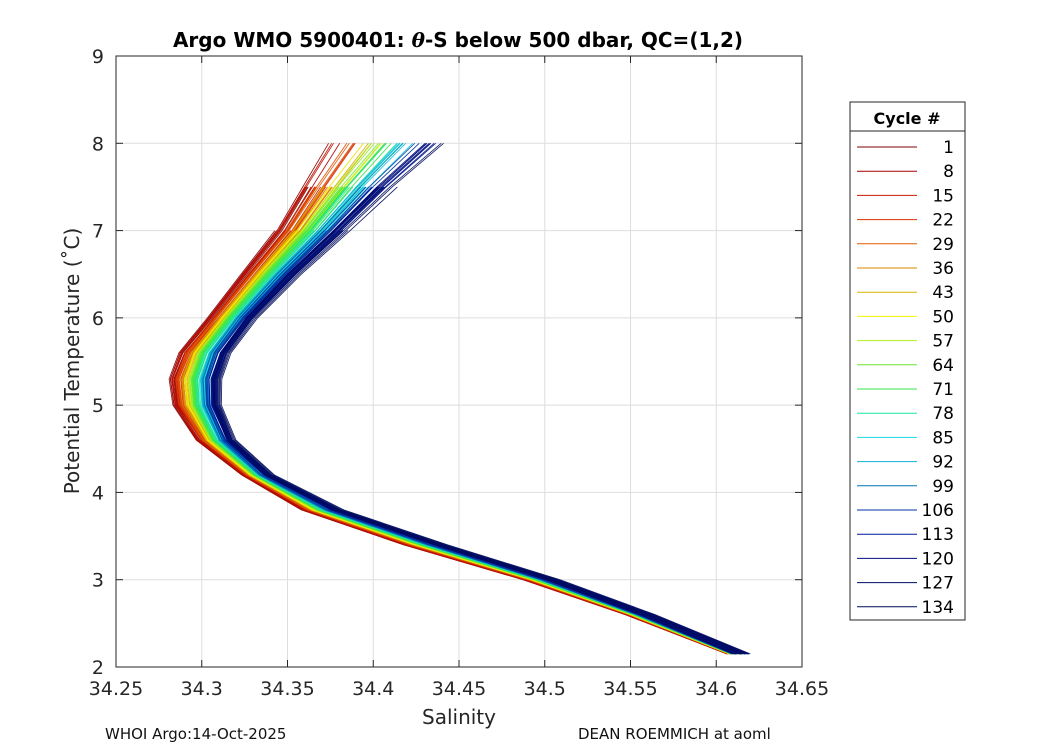  What do you see at coordinates (98, 144) in the screenshot?
I see `y-tick-label: 8` at bounding box center [98, 144].